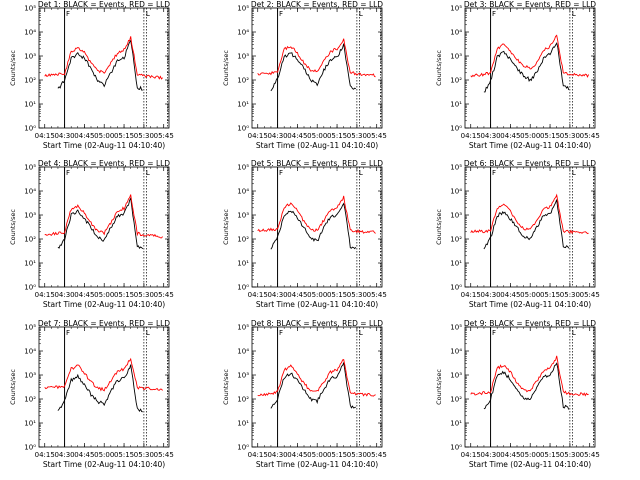 This screenshot has height=480, width=640. Describe the element at coordinates (104, 4) in the screenshot. I see `panel-title: Det 1: BLACK = Events, RED = LLD` at that location.